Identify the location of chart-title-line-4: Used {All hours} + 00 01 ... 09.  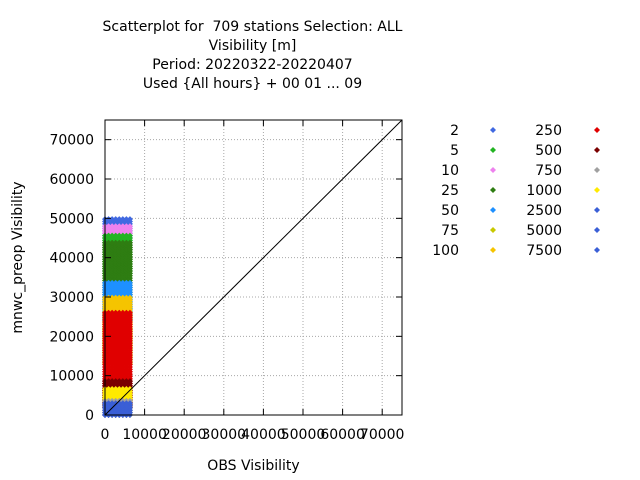
(252, 84).